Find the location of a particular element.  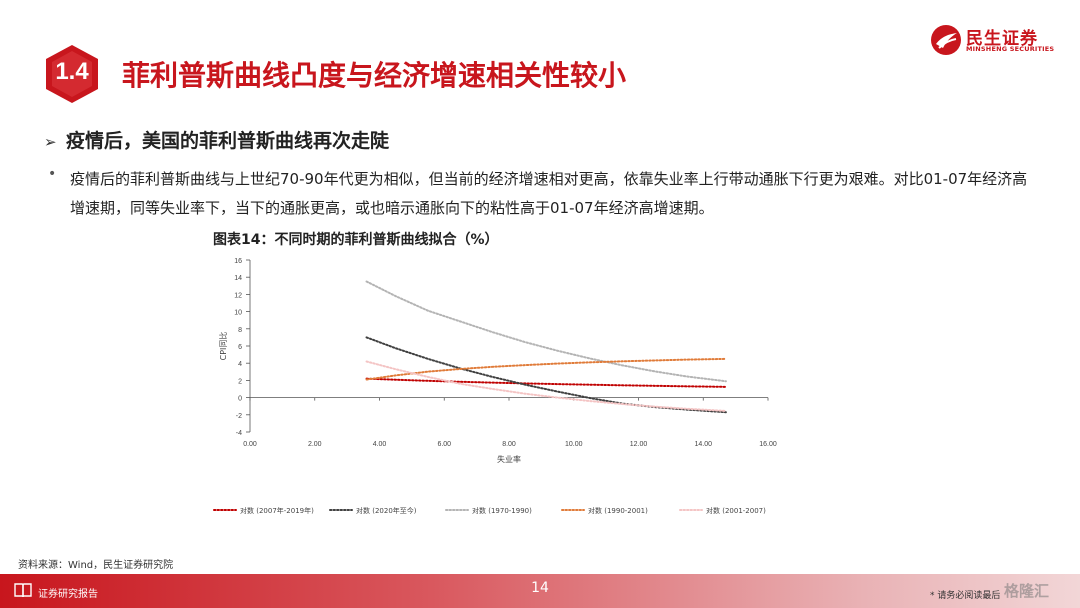

y-tick-label: 0 is located at coordinates (240, 399).